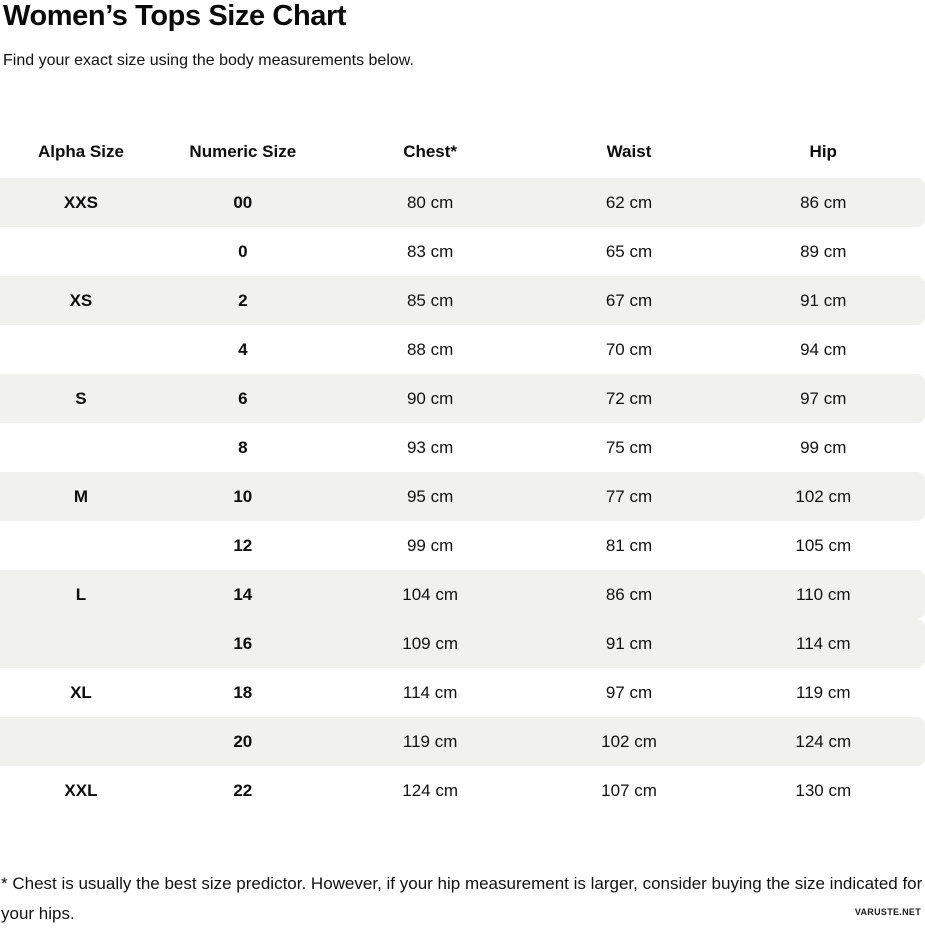 The image size is (925, 929). What do you see at coordinates (888, 912) in the screenshot?
I see `watermark: VARUSTE.NET` at bounding box center [888, 912].